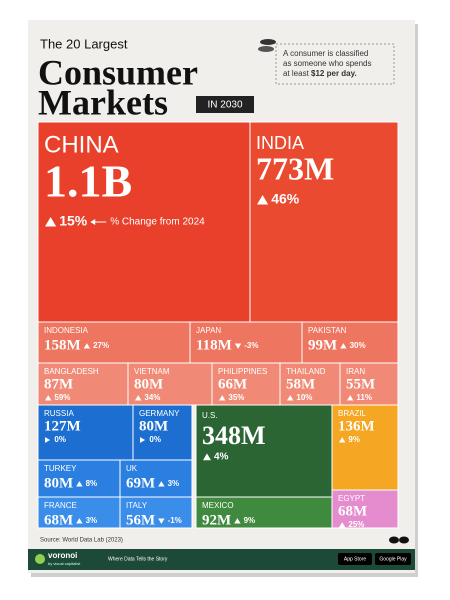 The width and height of the screenshot is (450, 600). What do you see at coordinates (267, 45) in the screenshot?
I see `coin-icon` at bounding box center [267, 45].